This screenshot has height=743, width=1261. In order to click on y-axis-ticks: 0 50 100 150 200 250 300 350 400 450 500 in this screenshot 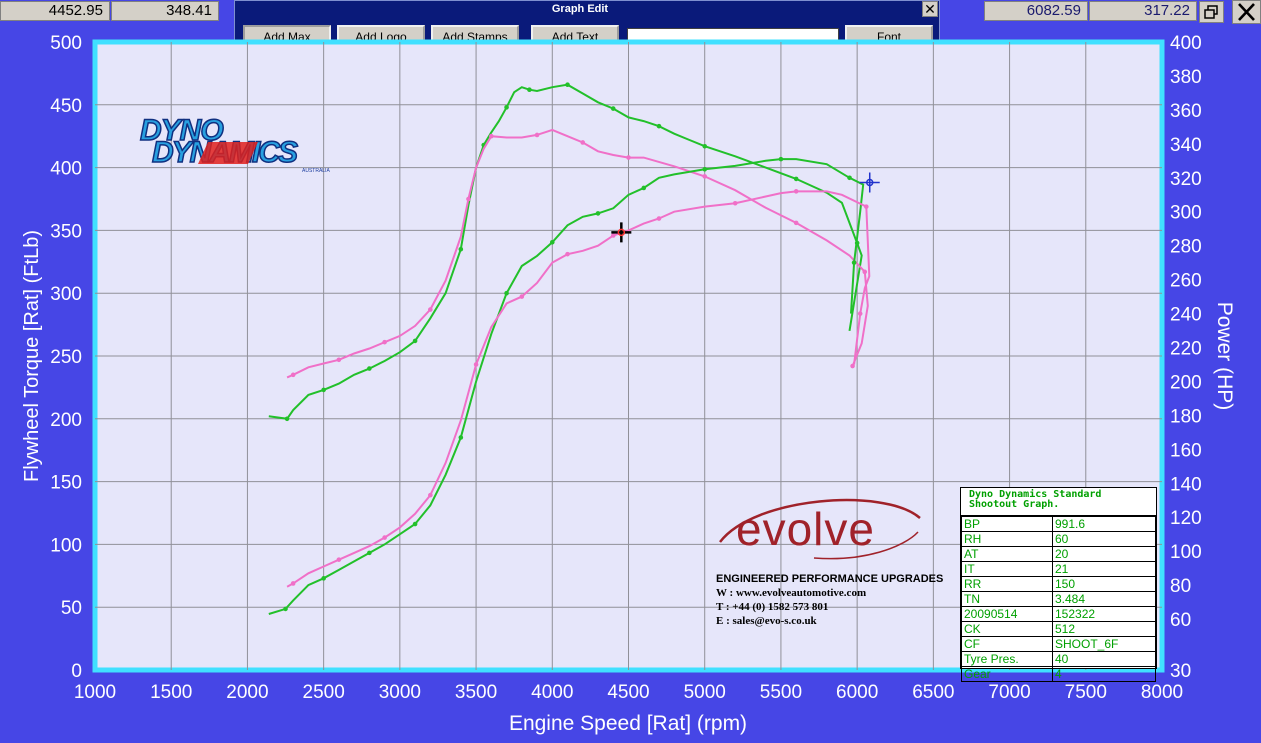, I will do `click(66, 357)`.